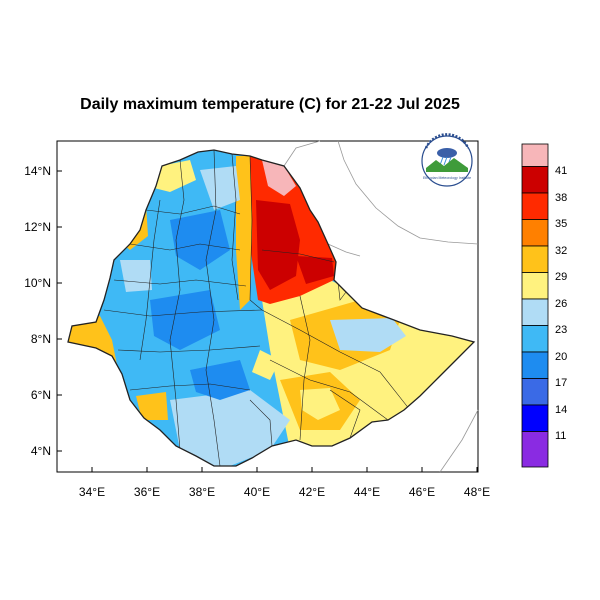 Image resolution: width=600 pixels, height=600 pixels. I want to click on colorbar-label: 17, so click(561, 383).